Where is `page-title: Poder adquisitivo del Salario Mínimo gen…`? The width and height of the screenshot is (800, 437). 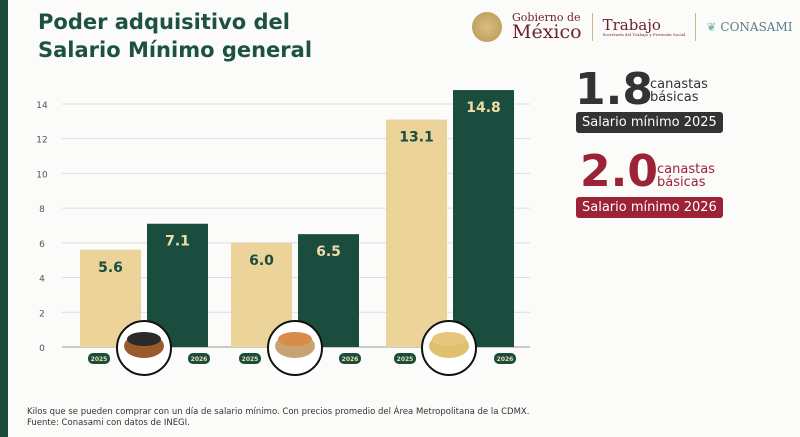 page-title: Poder adquisitivo del Salario Mínimo gen… is located at coordinates (175, 36).